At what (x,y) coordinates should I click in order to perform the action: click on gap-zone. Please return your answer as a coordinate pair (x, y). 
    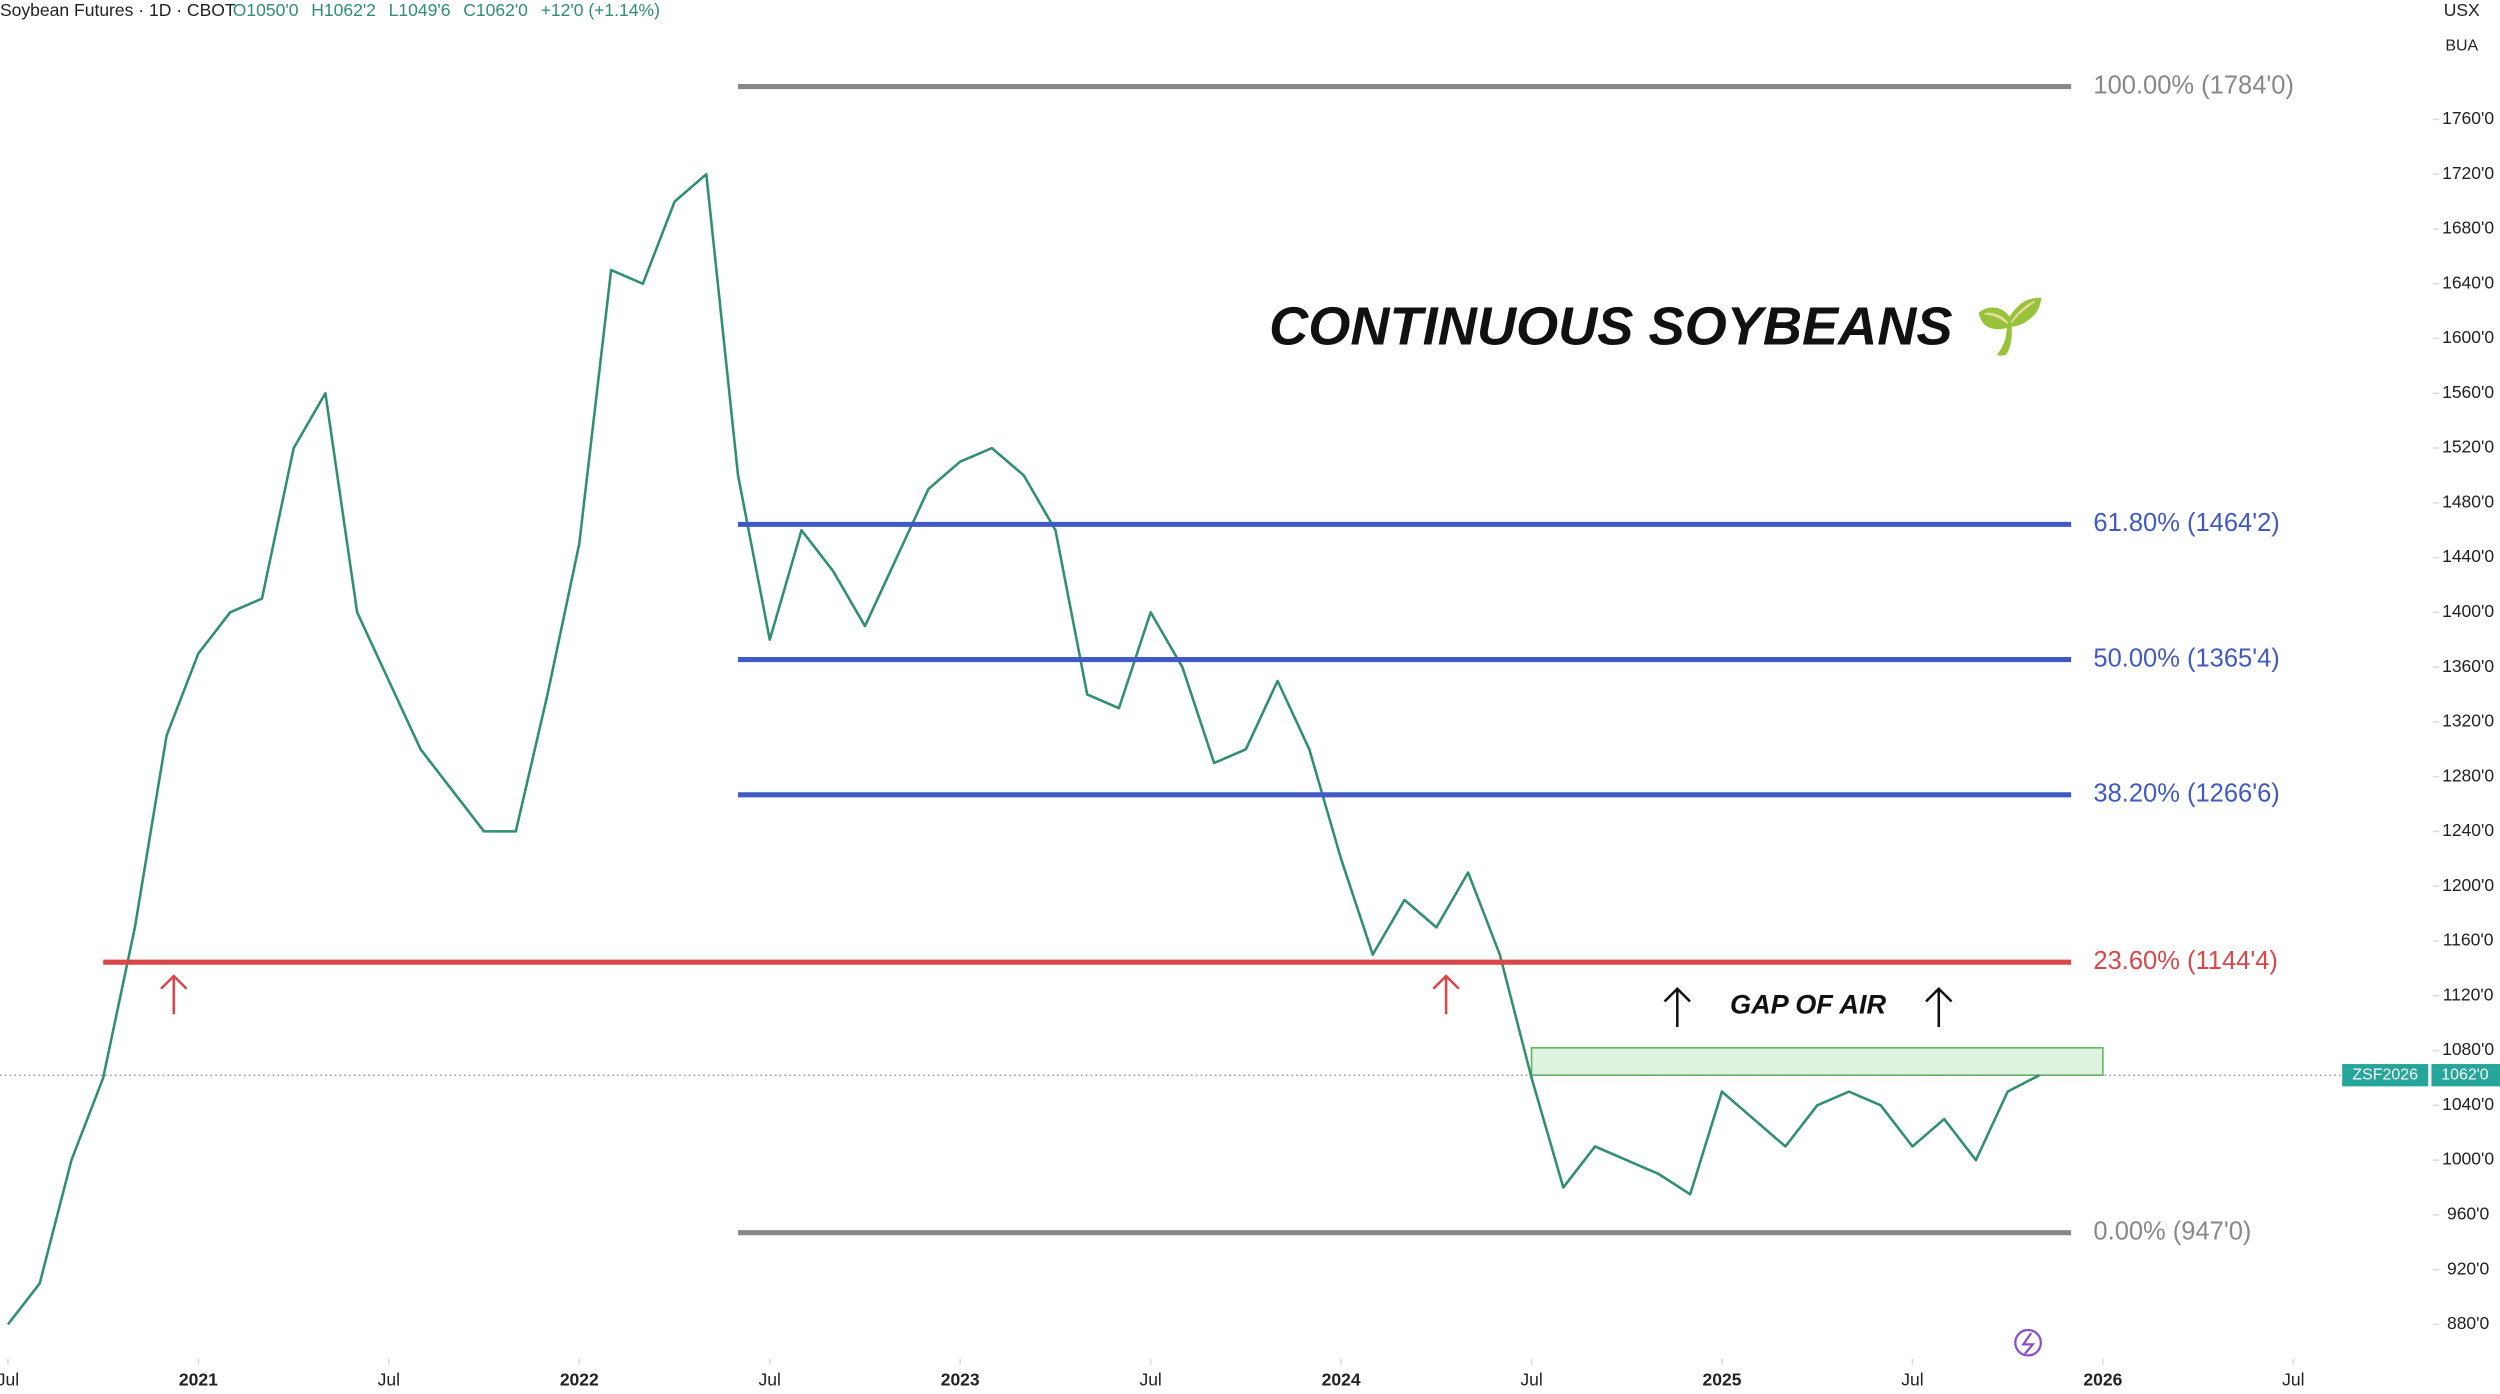
    Looking at the image, I should click on (1817, 1062).